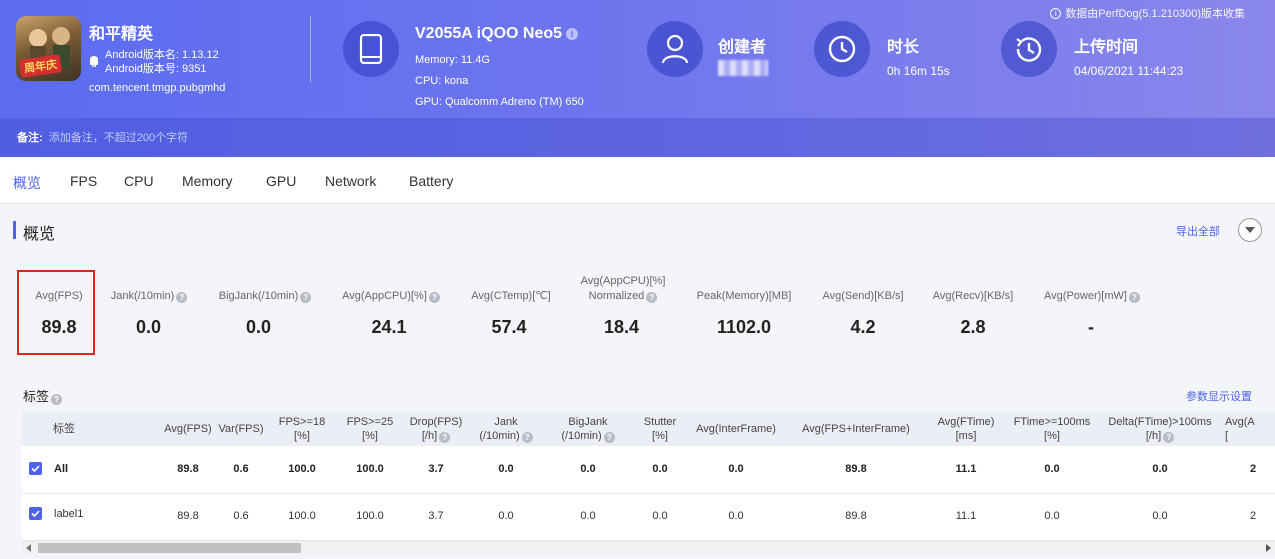 This screenshot has width=1275, height=559. What do you see at coordinates (59, 296) in the screenshot?
I see `metric-label: Avg(FPS)` at bounding box center [59, 296].